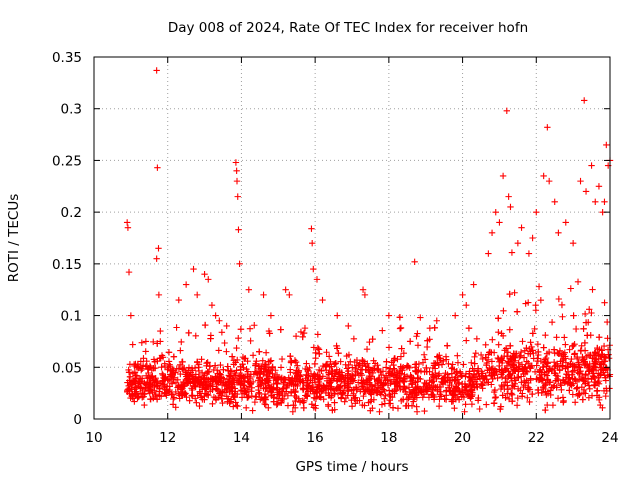  Describe the element at coordinates (536, 438) in the screenshot. I see `x-tick-label: 22` at that location.